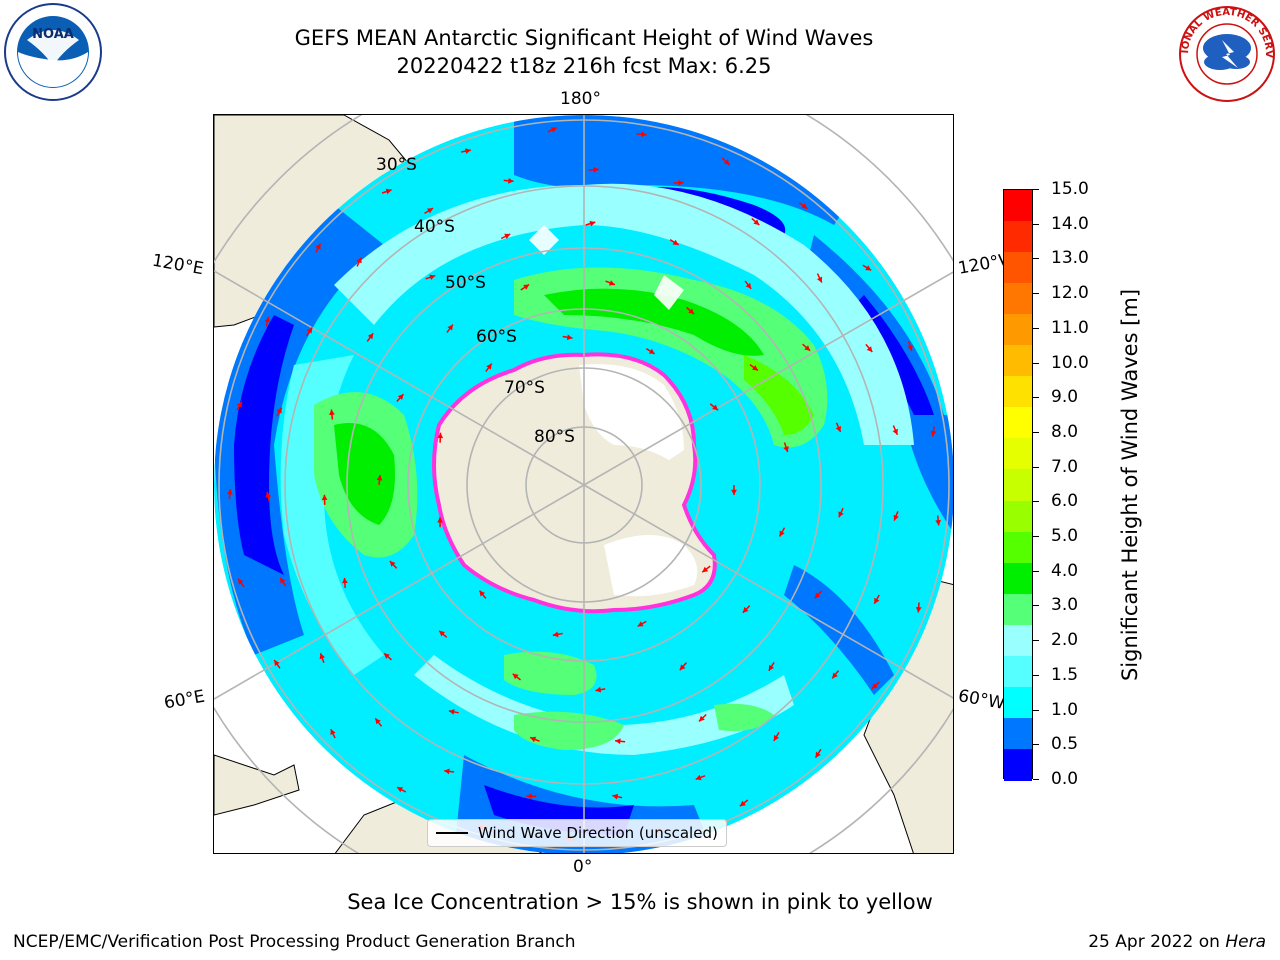  I want to click on colorbar-tick-label: 6.0, so click(1065, 501).